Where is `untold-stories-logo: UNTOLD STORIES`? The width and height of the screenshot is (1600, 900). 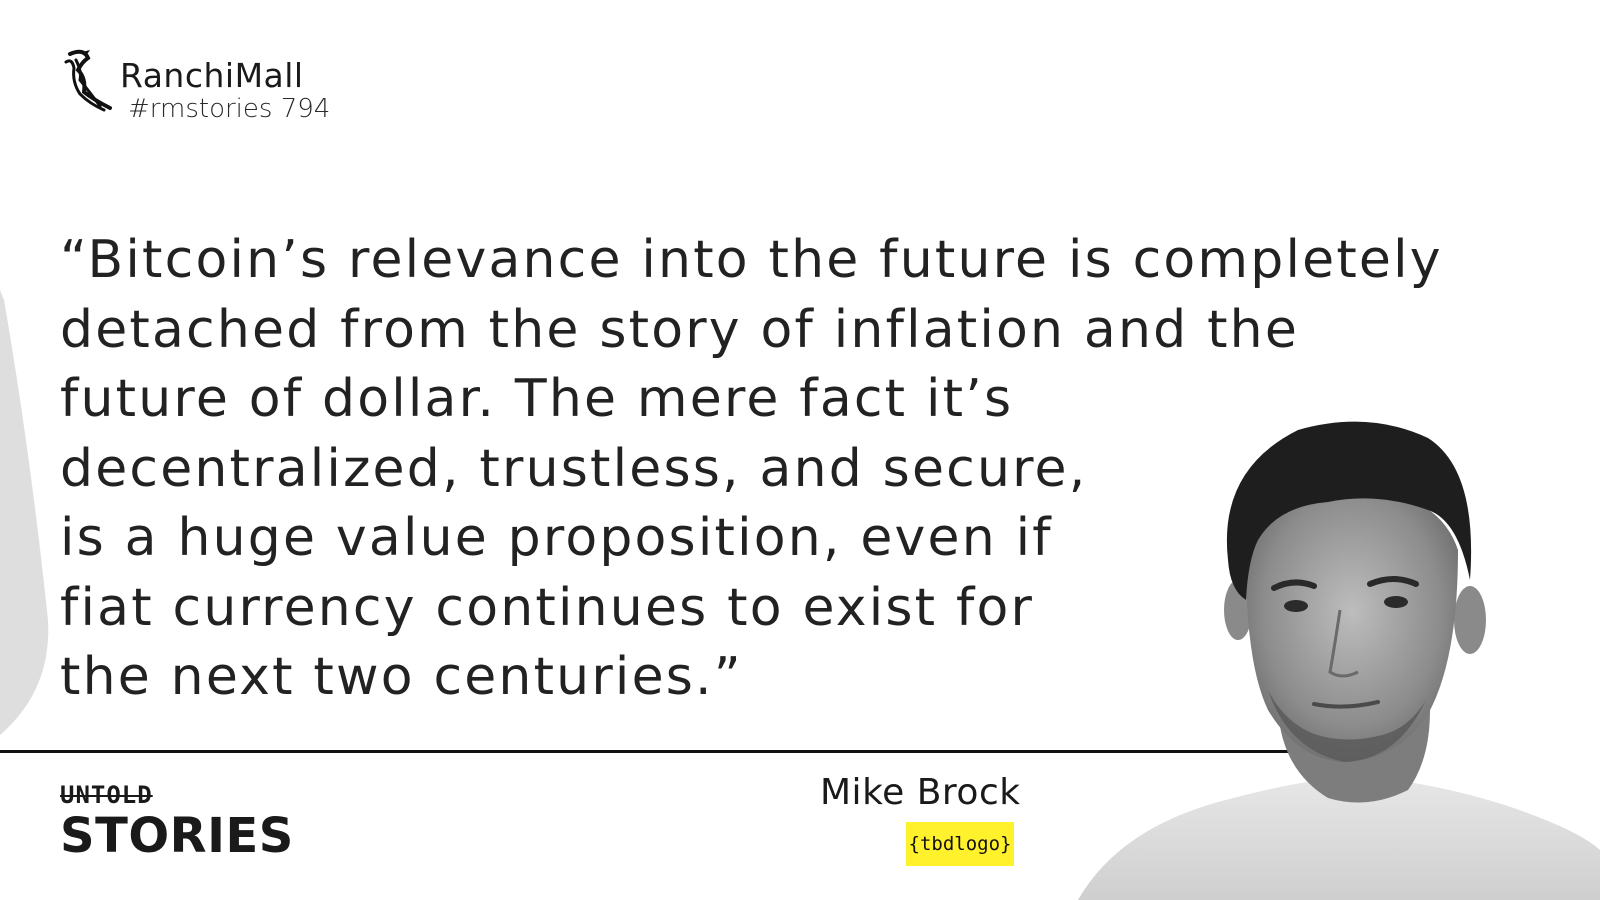
untold-stories-logo: UNTOLD STORIES is located at coordinates (177, 823).